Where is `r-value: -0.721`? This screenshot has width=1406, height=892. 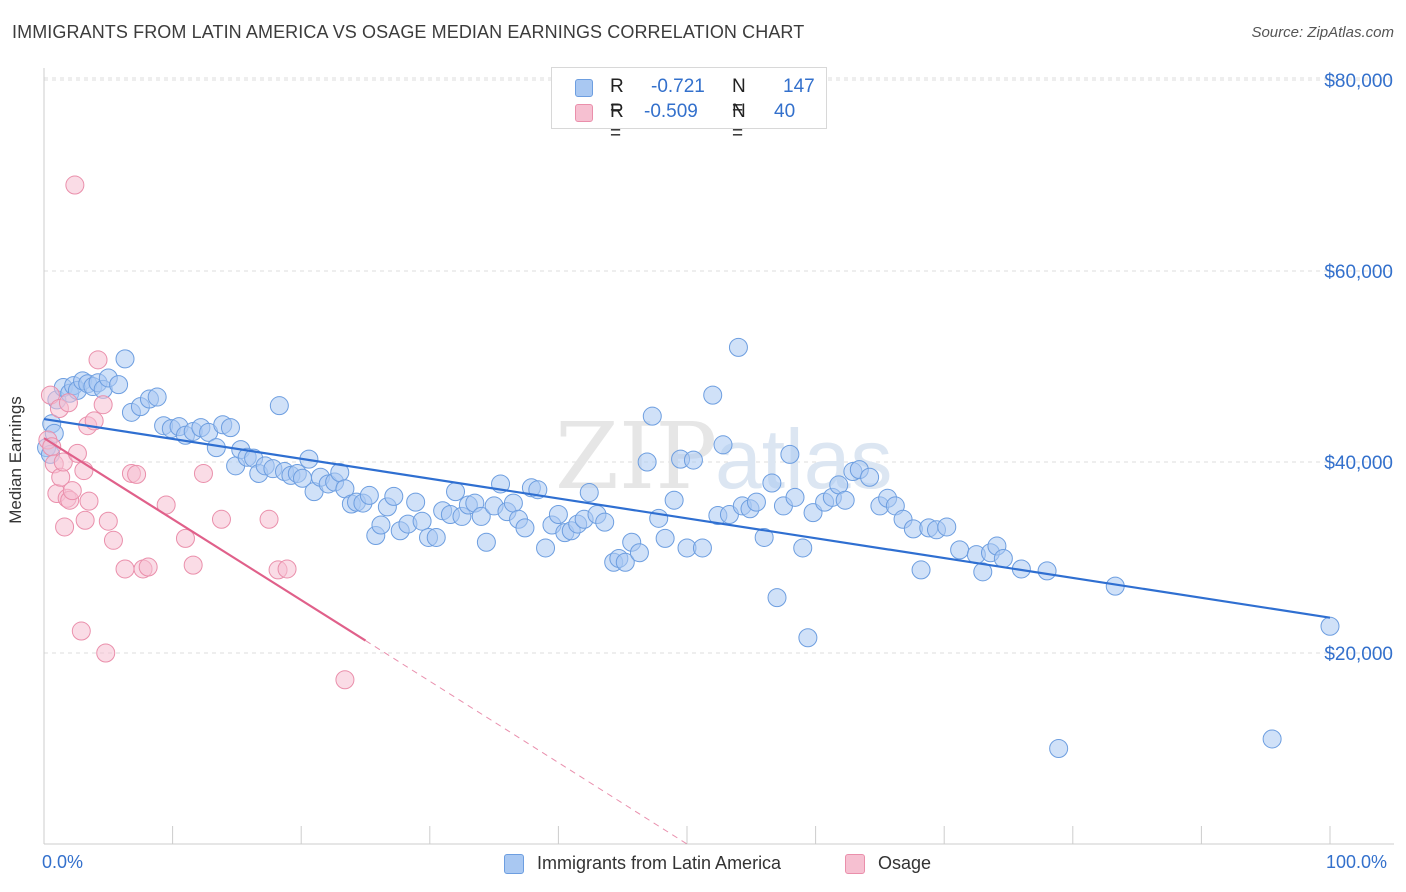 r-value: -0.721 is located at coordinates (678, 86).